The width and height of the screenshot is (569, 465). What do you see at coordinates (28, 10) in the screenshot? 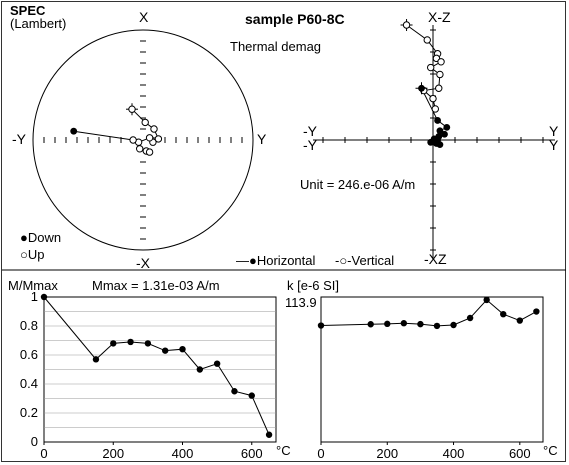
I see `spec-title: SPEC` at bounding box center [28, 10].